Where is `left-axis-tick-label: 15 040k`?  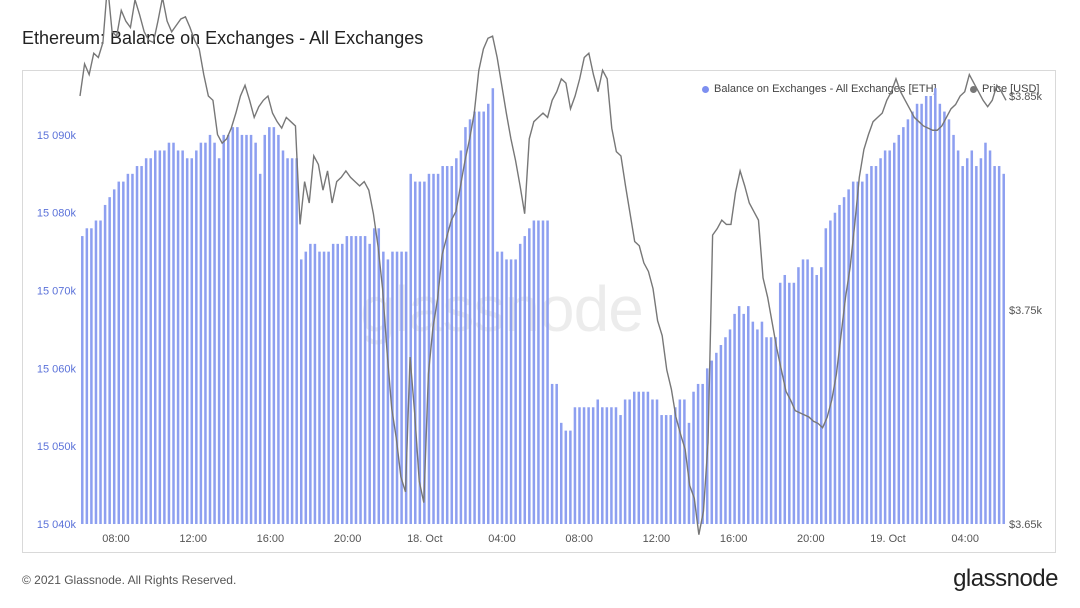 left-axis-tick-label: 15 040k is located at coordinates (57, 525).